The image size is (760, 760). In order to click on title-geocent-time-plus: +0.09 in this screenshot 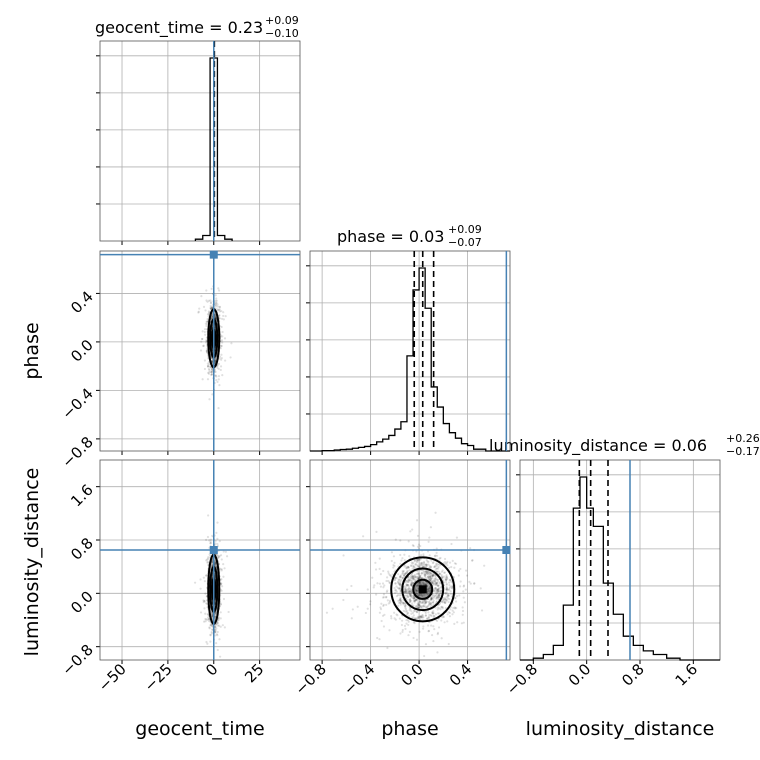, I will do `click(282, 20)`.